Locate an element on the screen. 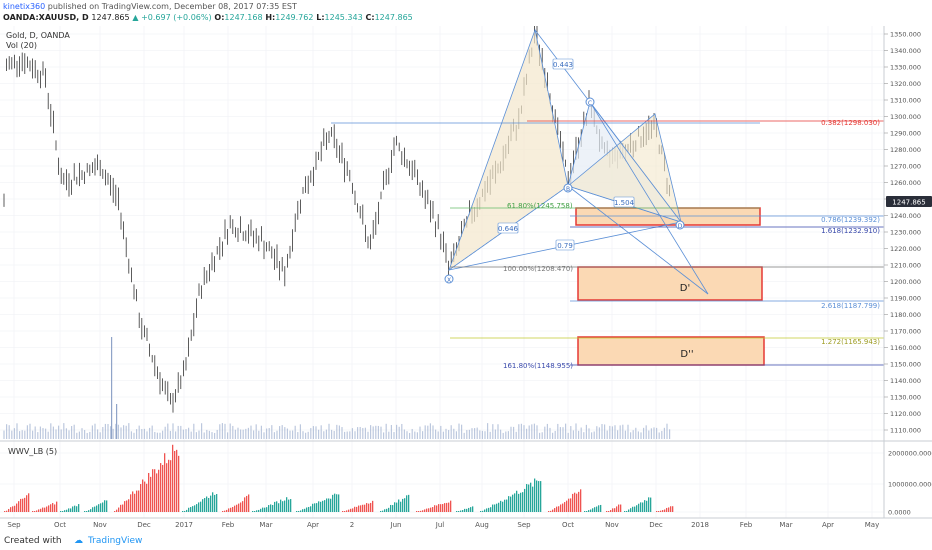  target-box-d-prime is located at coordinates (670, 283).